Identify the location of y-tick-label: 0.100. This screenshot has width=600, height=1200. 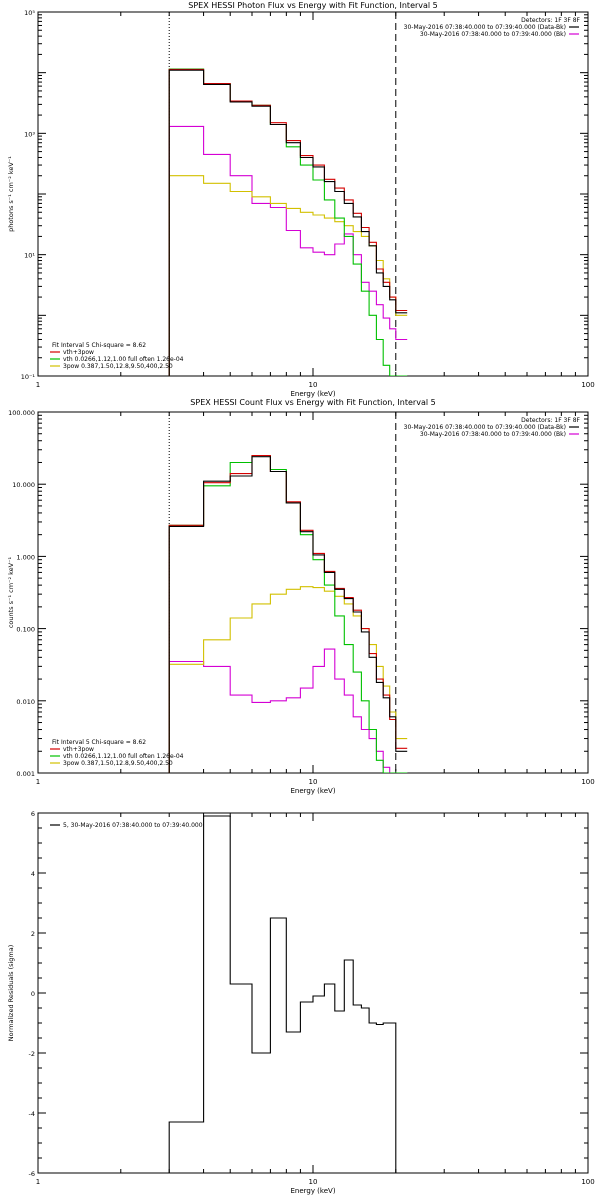
(25, 630).